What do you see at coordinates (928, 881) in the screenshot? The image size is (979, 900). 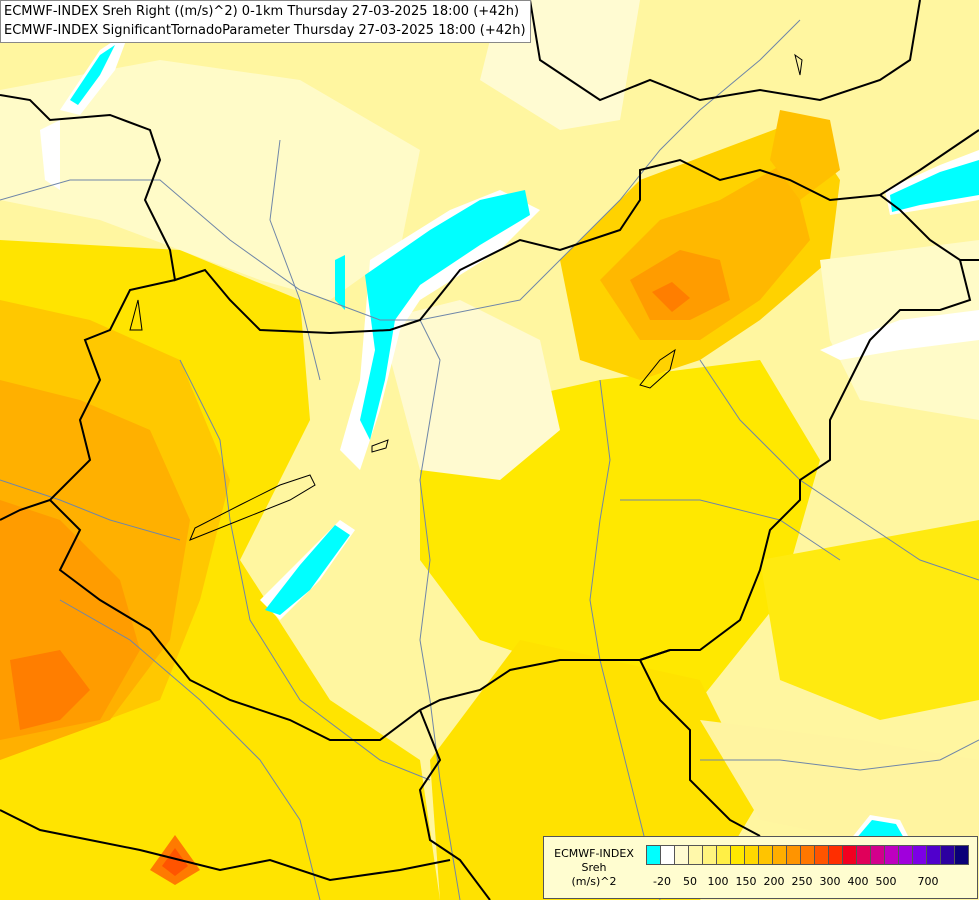 I see `legend-tick-label: 700` at bounding box center [928, 881].